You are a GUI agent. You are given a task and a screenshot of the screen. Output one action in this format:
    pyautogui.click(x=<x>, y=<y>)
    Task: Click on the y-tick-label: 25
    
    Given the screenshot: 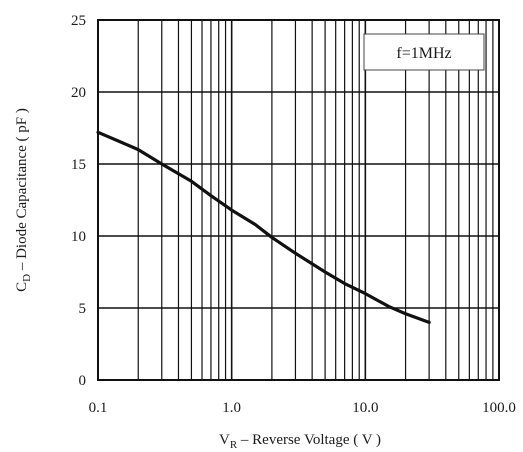 What is the action you would take?
    pyautogui.click(x=78, y=21)
    